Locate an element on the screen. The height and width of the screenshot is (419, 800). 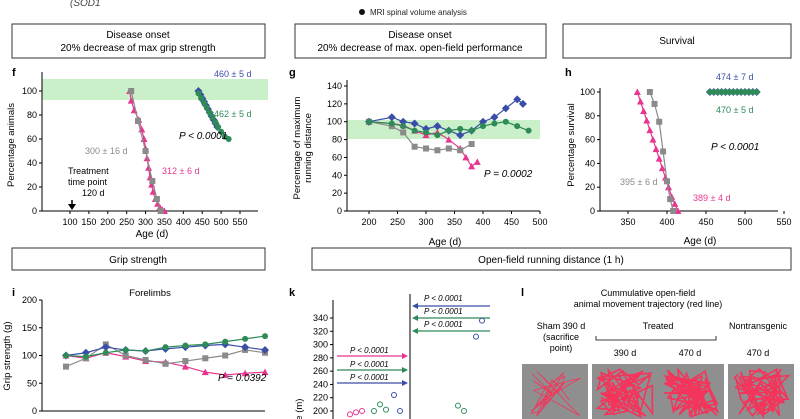
h-xlabel: Age (d) is located at coordinates (700, 241).